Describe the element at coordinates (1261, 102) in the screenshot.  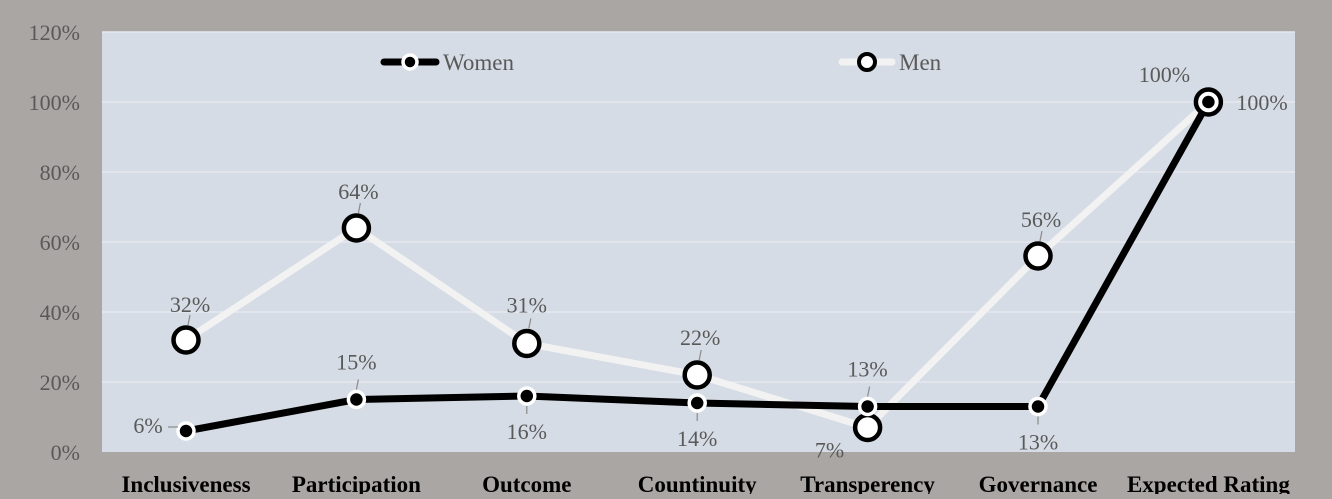
I see `women-data-label-last: 100%` at that location.